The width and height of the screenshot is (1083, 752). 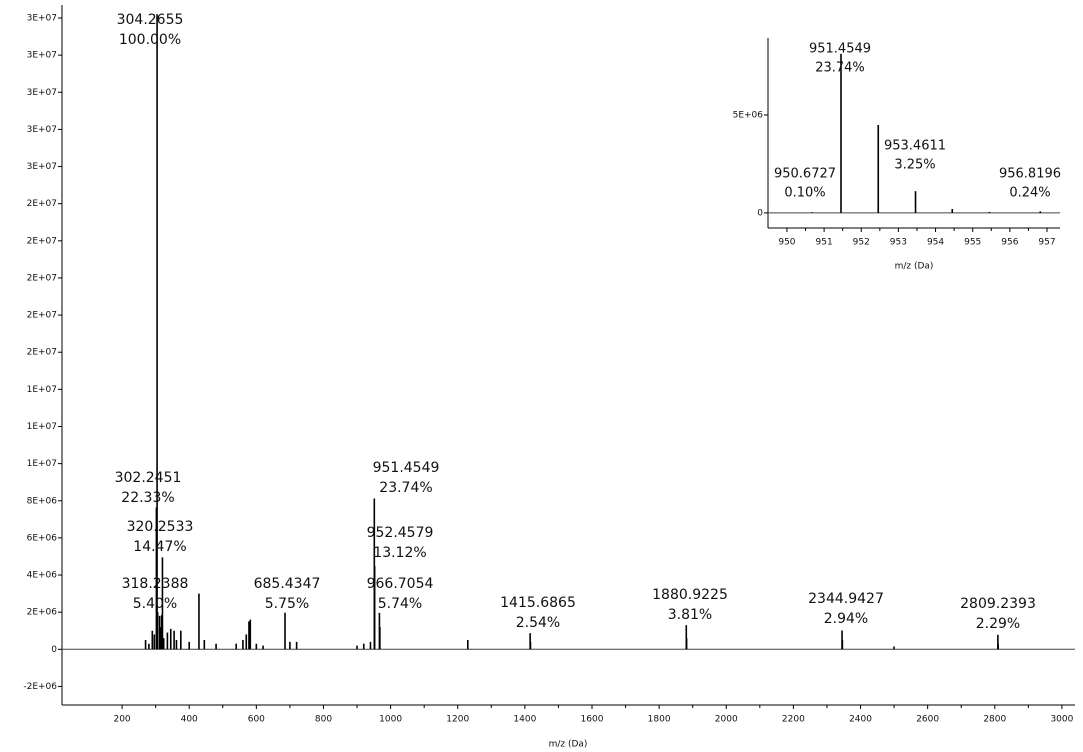 I want to click on x-tick-label: 800, so click(x=323, y=720).